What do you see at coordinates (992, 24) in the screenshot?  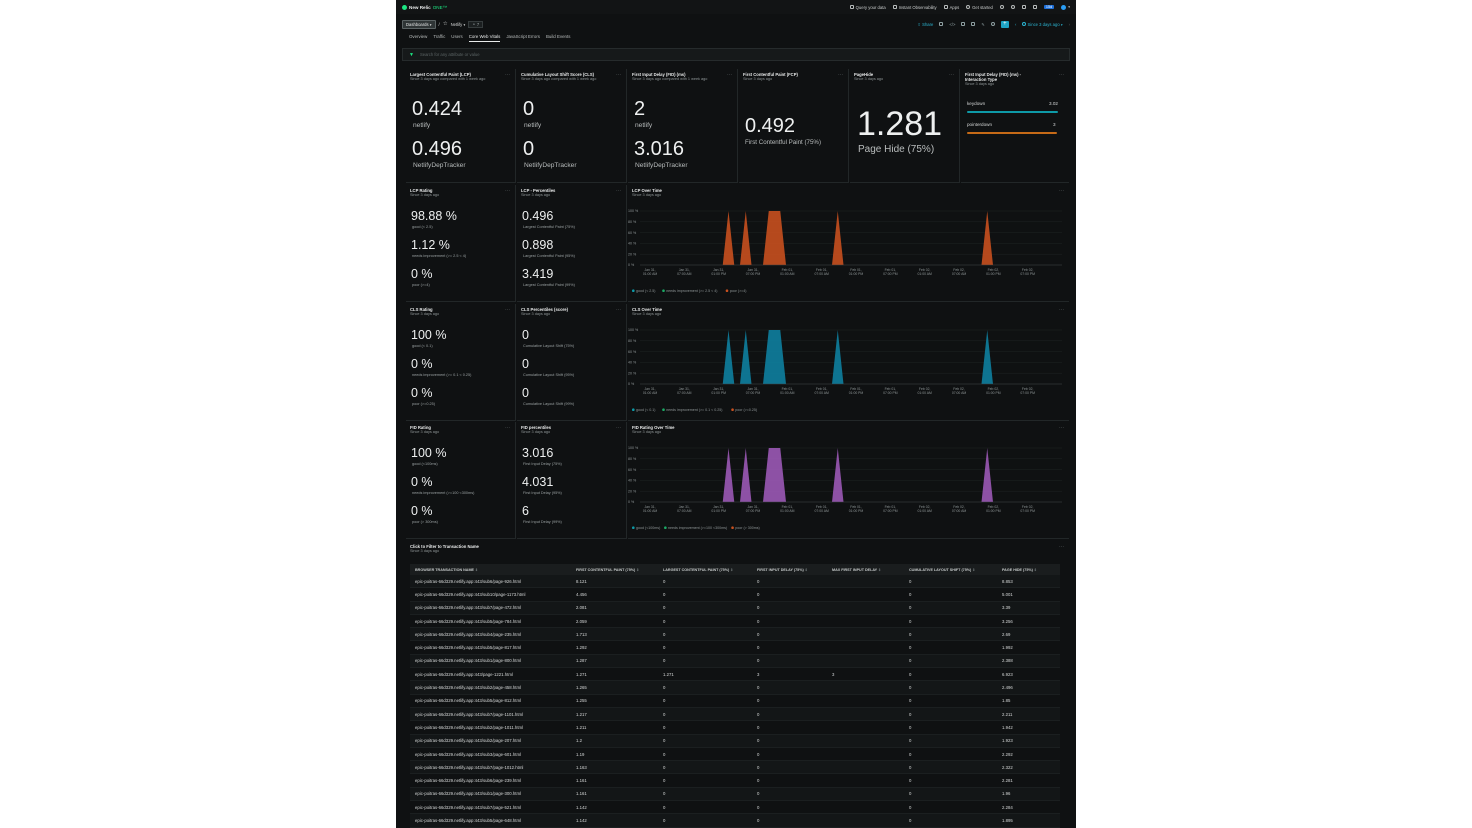 I see `settings-button` at bounding box center [992, 24].